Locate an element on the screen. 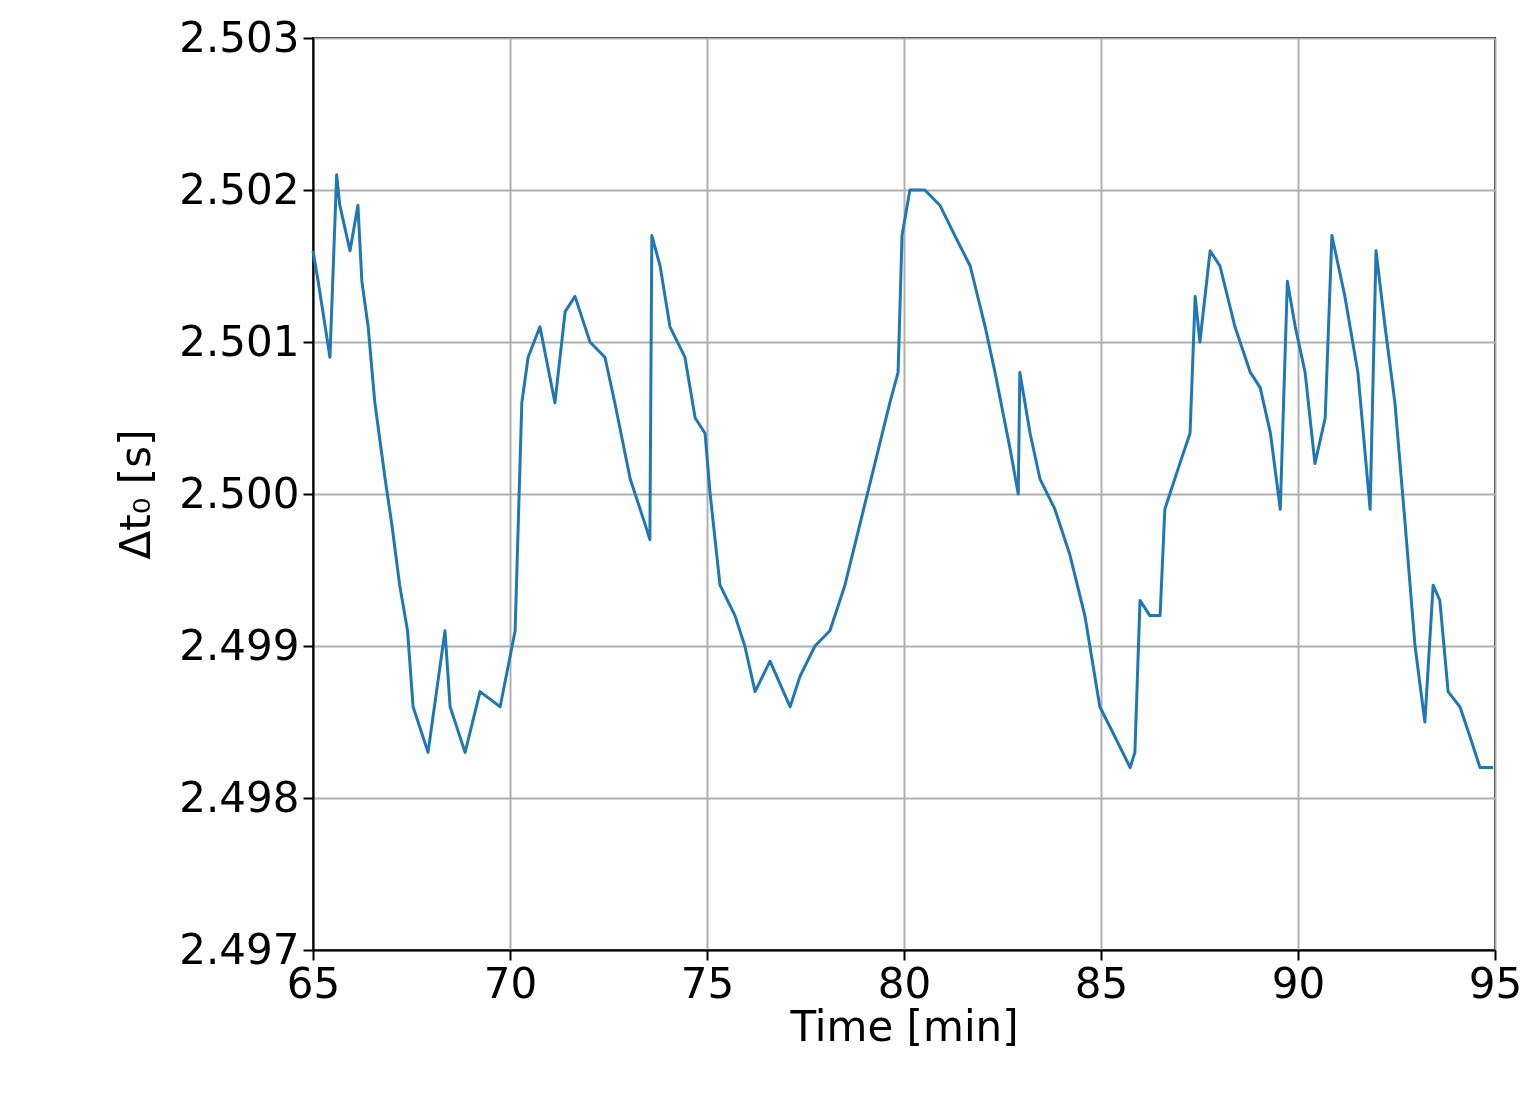 Image resolution: width=1522 pixels, height=1093 pixels. x-tick-label: 85 is located at coordinates (1101, 983).